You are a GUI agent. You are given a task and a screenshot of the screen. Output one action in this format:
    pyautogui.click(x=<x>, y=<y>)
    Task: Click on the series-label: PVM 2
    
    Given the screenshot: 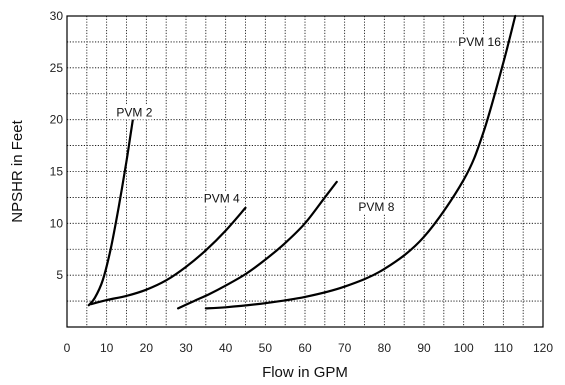 What is the action you would take?
    pyautogui.click(x=134, y=113)
    